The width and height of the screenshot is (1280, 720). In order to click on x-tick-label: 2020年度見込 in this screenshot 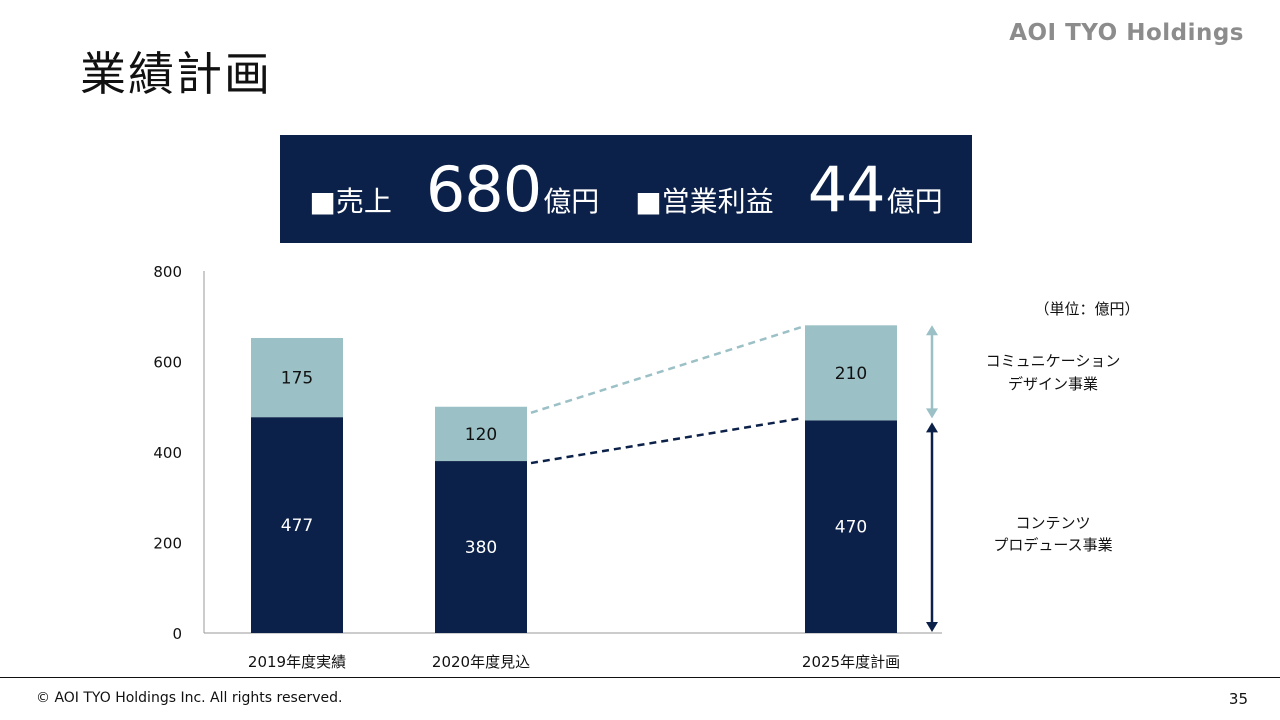, I will do `click(481, 662)`.